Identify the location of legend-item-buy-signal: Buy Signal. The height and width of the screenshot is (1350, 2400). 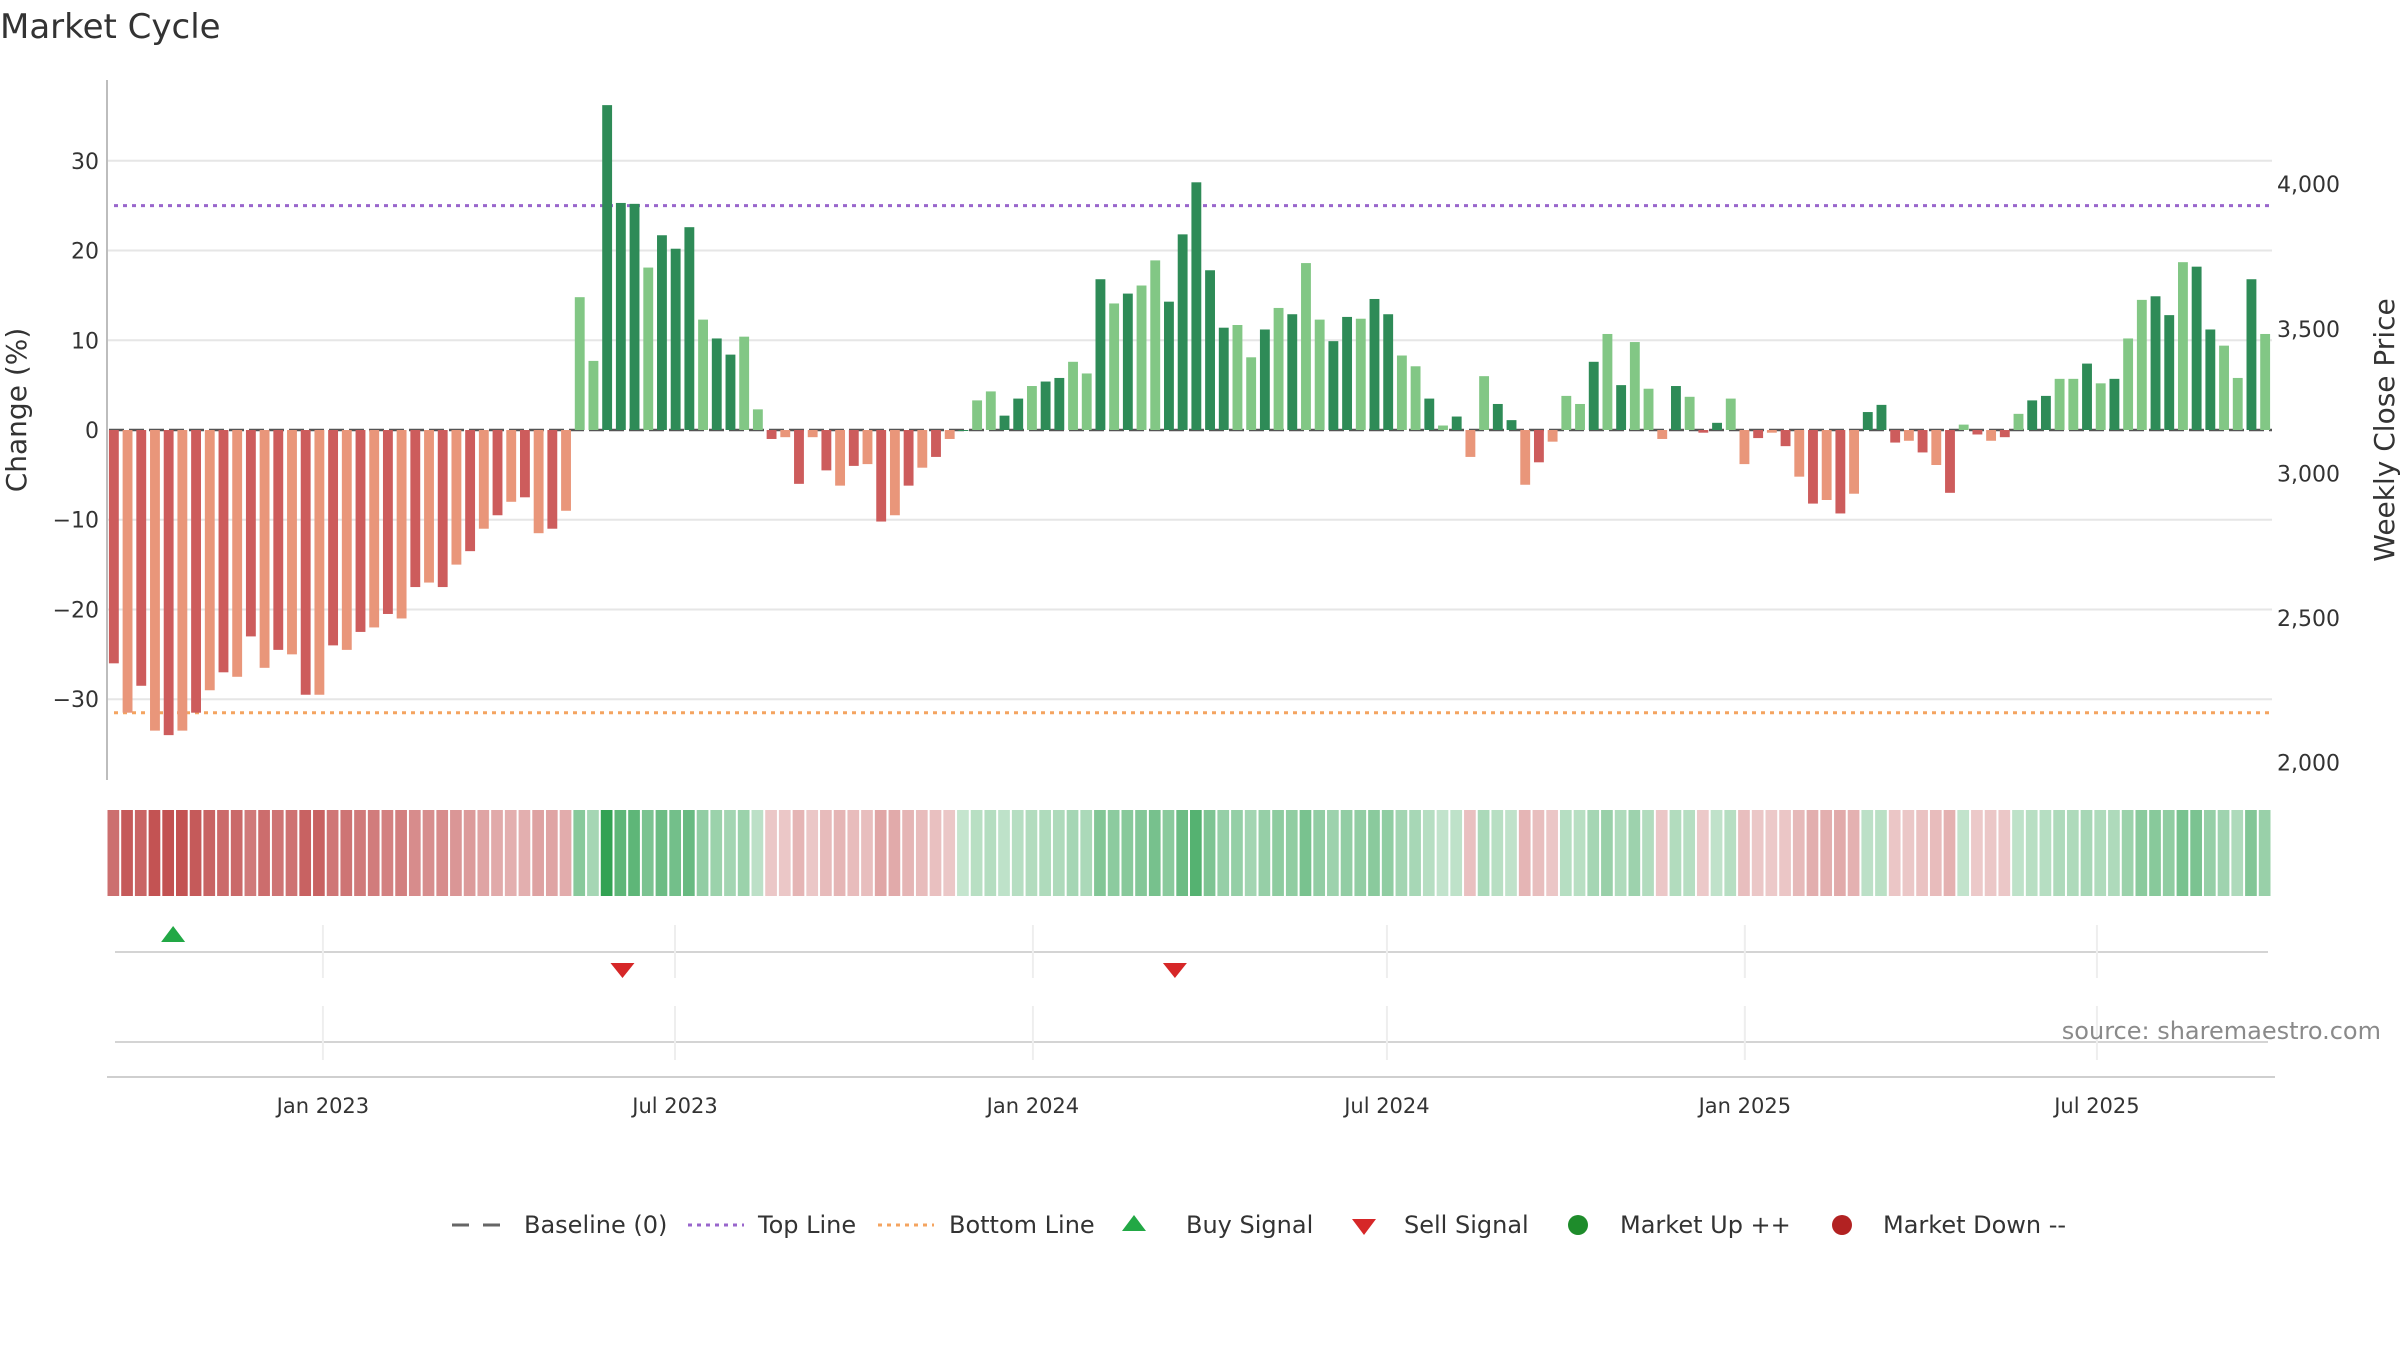
(1217, 1225).